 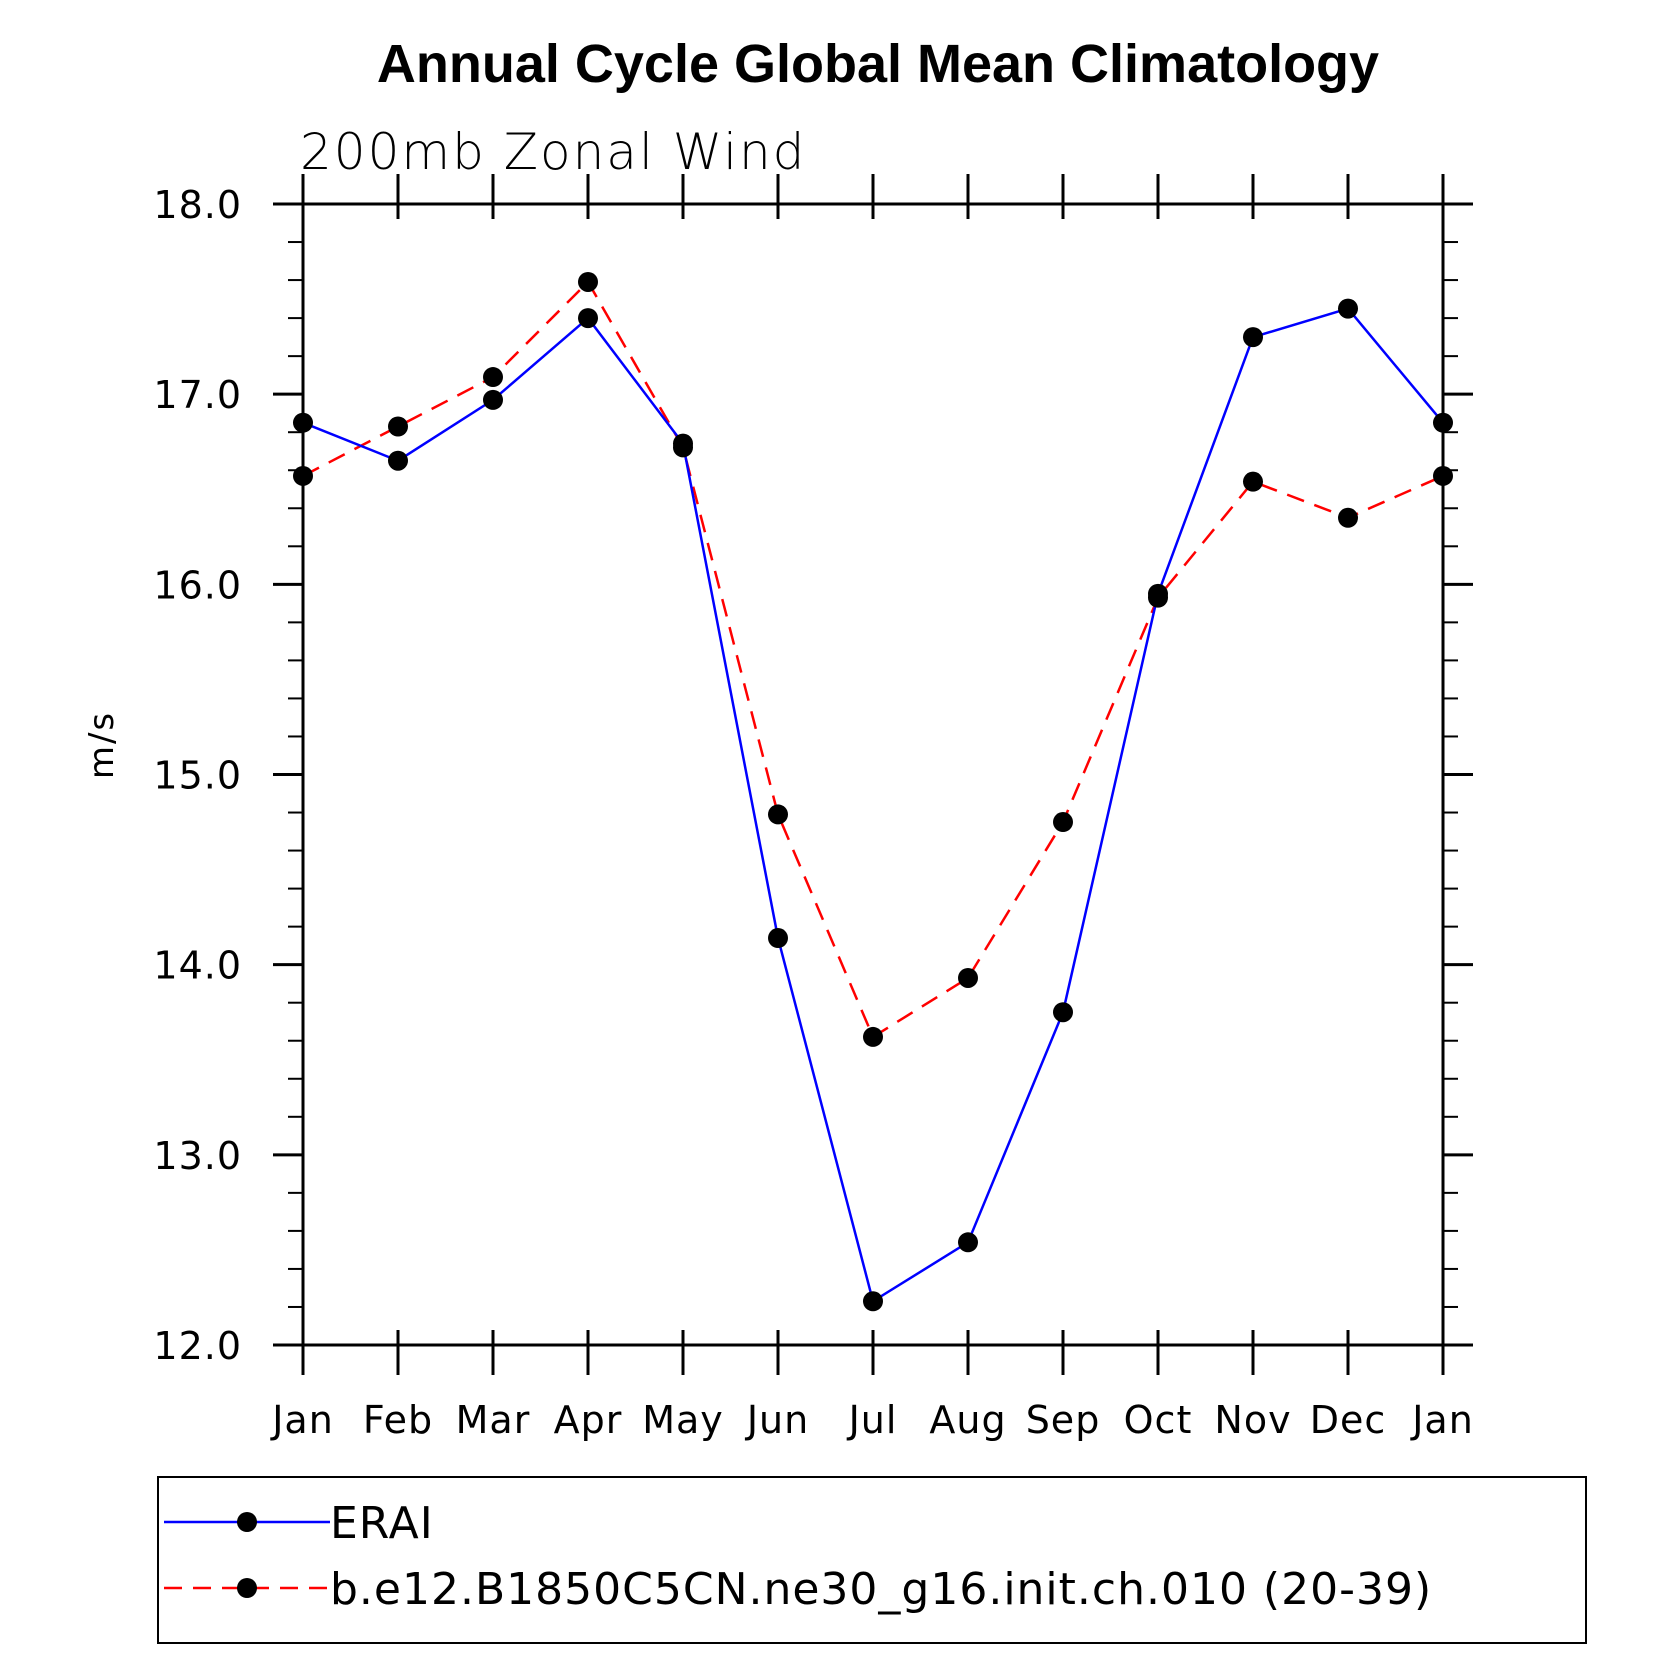 I want to click on y-tick-label: 18.0, so click(x=197, y=205).